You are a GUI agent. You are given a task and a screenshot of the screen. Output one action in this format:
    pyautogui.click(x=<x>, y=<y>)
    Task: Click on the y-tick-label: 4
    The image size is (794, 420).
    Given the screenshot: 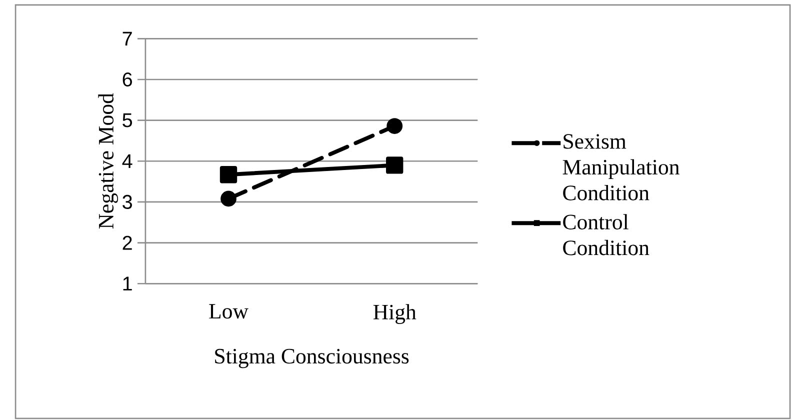 What is the action you would take?
    pyautogui.click(x=127, y=161)
    